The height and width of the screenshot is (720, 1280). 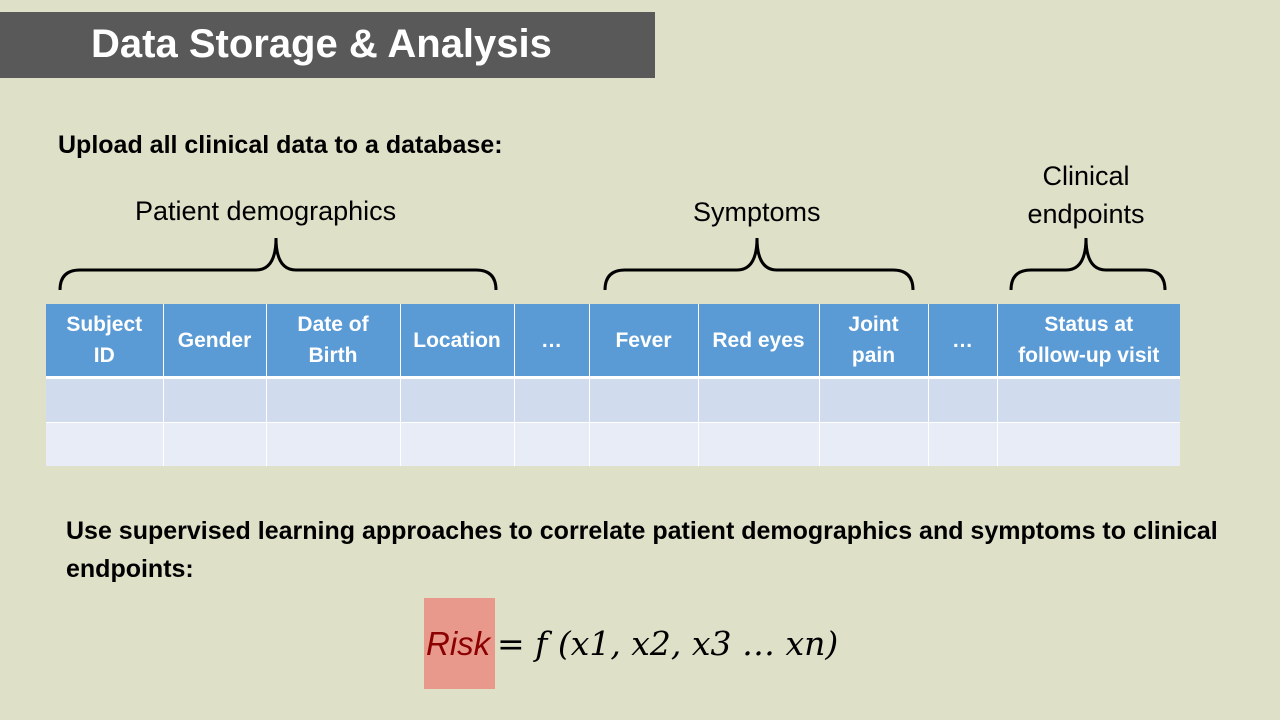 I want to click on symptoms-brace, so click(x=759, y=264).